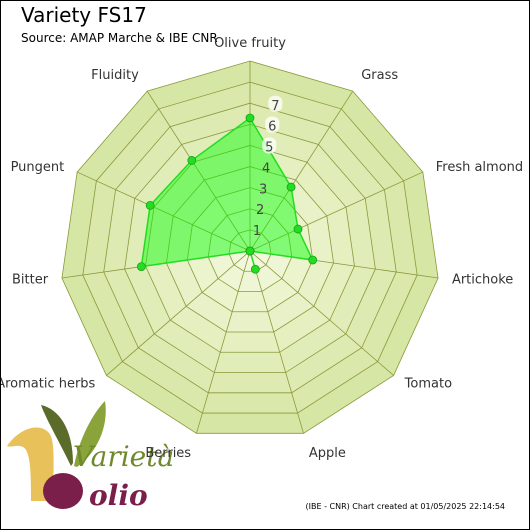 The height and width of the screenshot is (530, 530). I want to click on axis-label-berries: Berries, so click(168, 453).